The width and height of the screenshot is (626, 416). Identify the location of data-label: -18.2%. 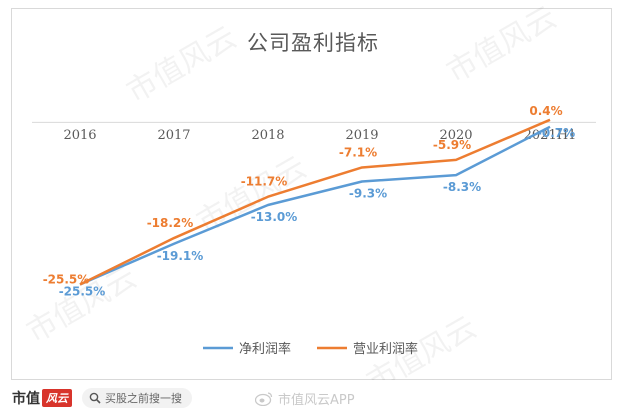
(170, 223).